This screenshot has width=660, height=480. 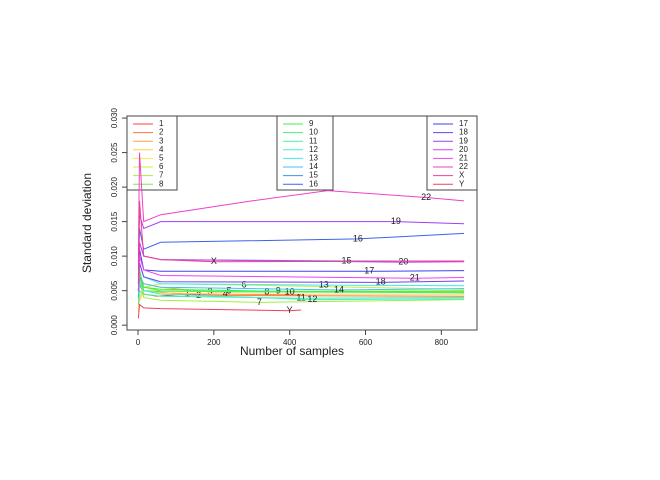 What do you see at coordinates (462, 183) in the screenshot?
I see `legend-label: Y` at bounding box center [462, 183].